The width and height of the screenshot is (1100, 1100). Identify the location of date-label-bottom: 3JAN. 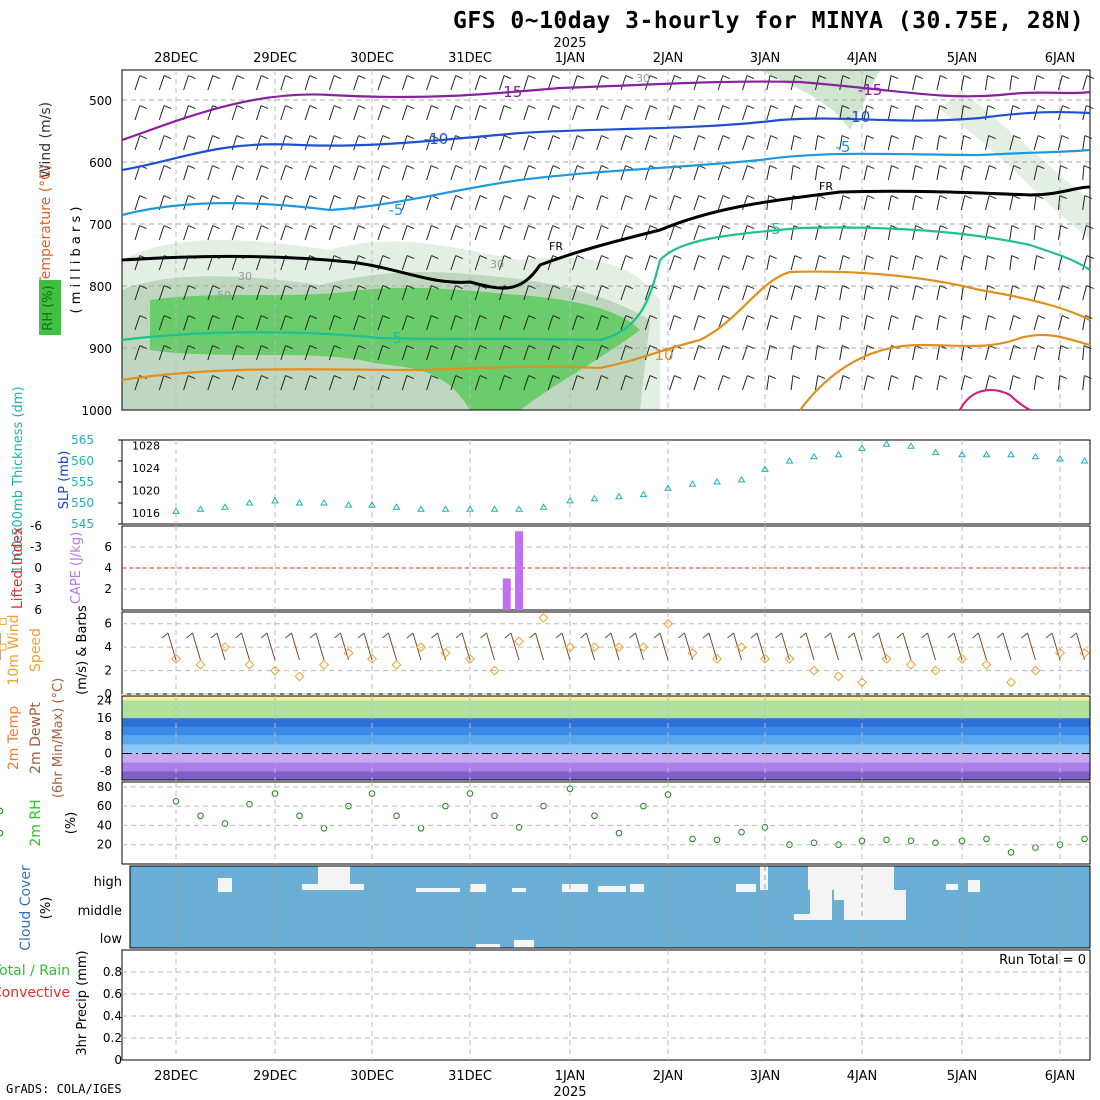
(765, 1076).